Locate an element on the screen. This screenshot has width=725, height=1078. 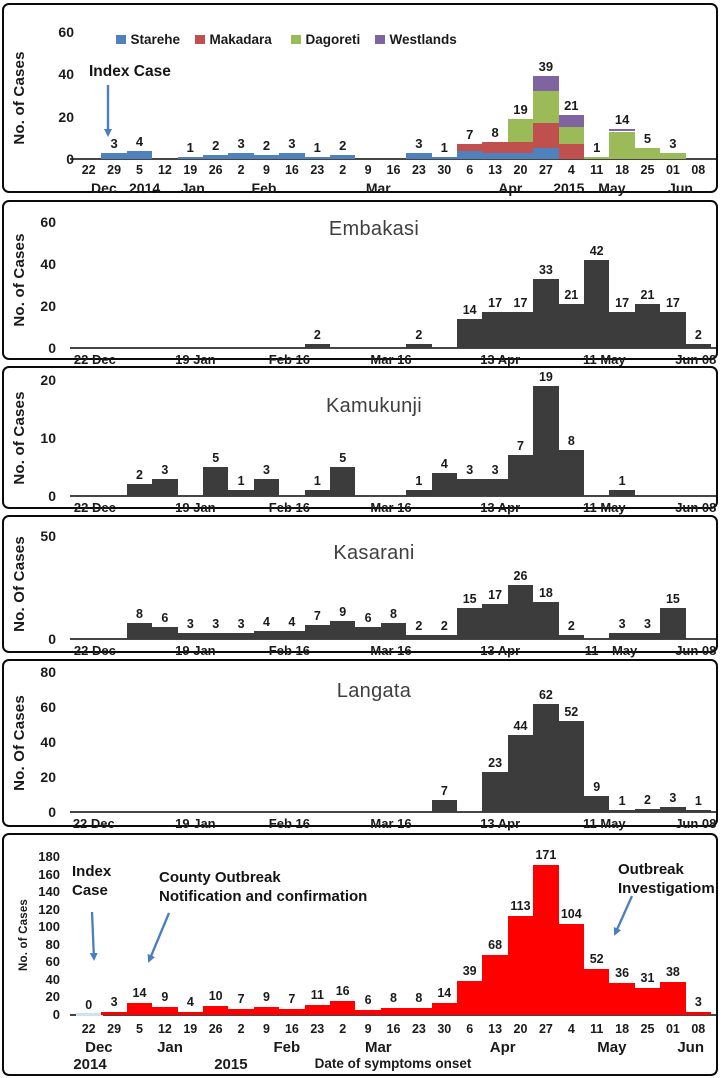
bar-langata-w24 is located at coordinates (698, 811).